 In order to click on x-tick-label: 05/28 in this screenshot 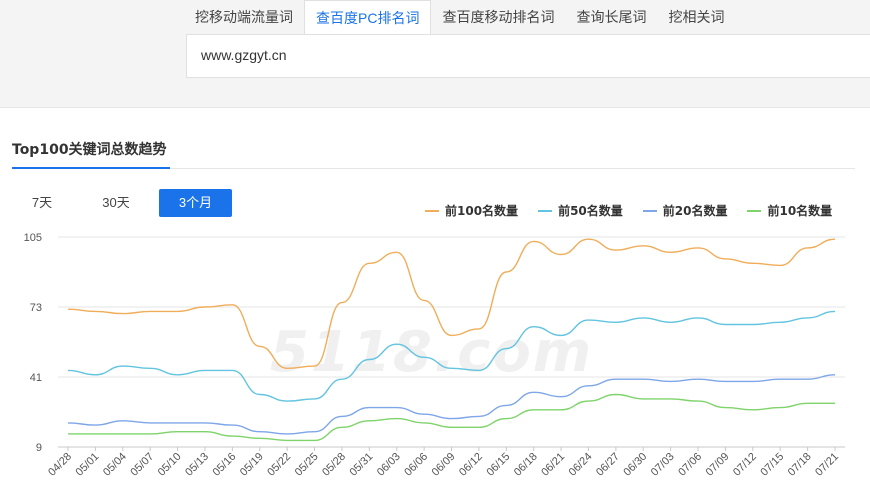, I will do `click(334, 465)`.